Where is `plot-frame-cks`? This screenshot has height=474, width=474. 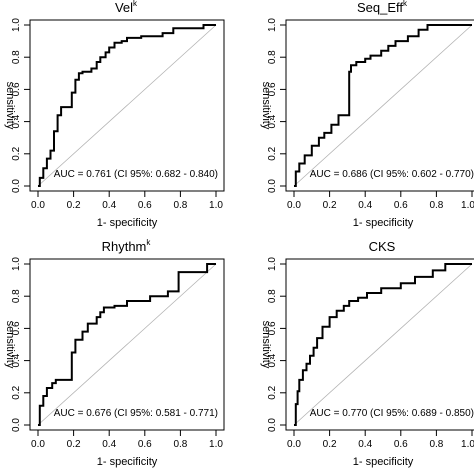 plot-frame-cks is located at coordinates (379, 344).